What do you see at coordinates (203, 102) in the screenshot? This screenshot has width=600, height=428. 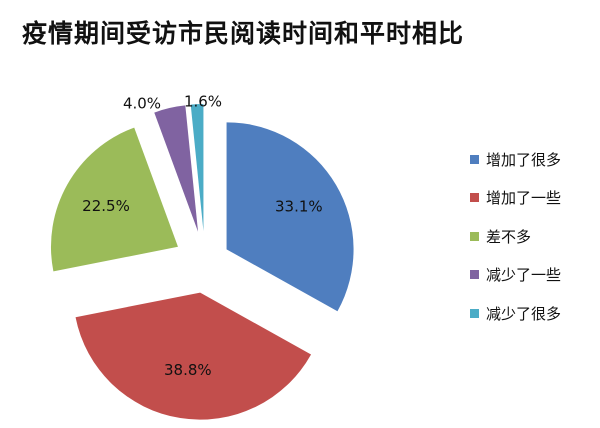 I see `slice-label-5: 1.6%` at bounding box center [203, 102].